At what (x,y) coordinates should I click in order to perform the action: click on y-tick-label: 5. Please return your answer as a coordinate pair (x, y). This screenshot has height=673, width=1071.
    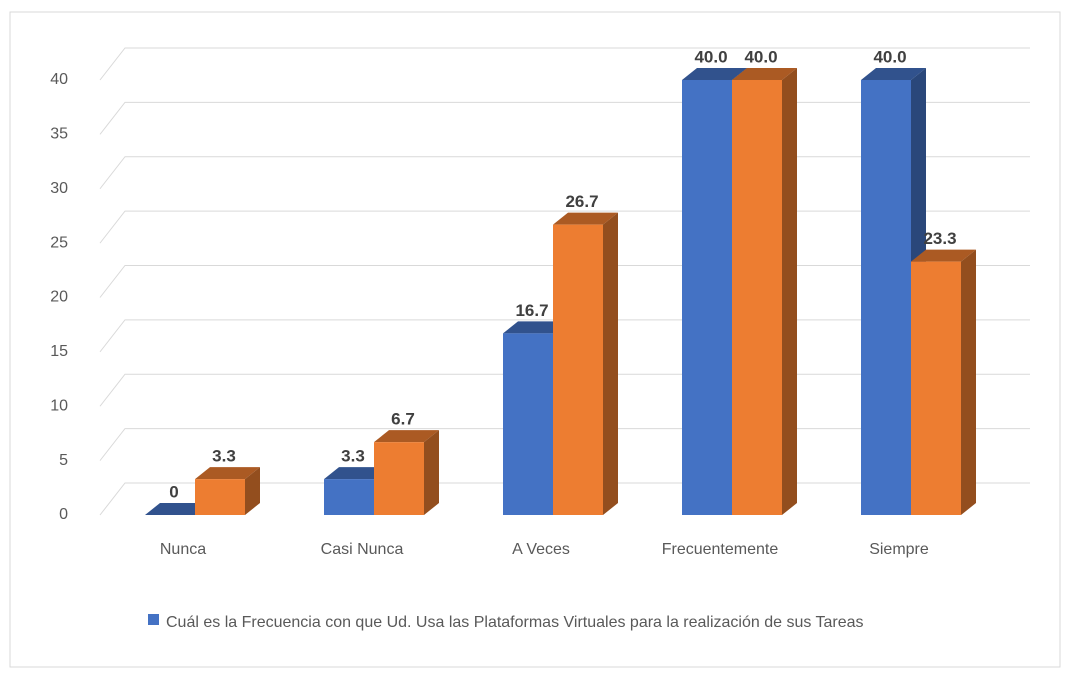
    Looking at the image, I should click on (63, 460).